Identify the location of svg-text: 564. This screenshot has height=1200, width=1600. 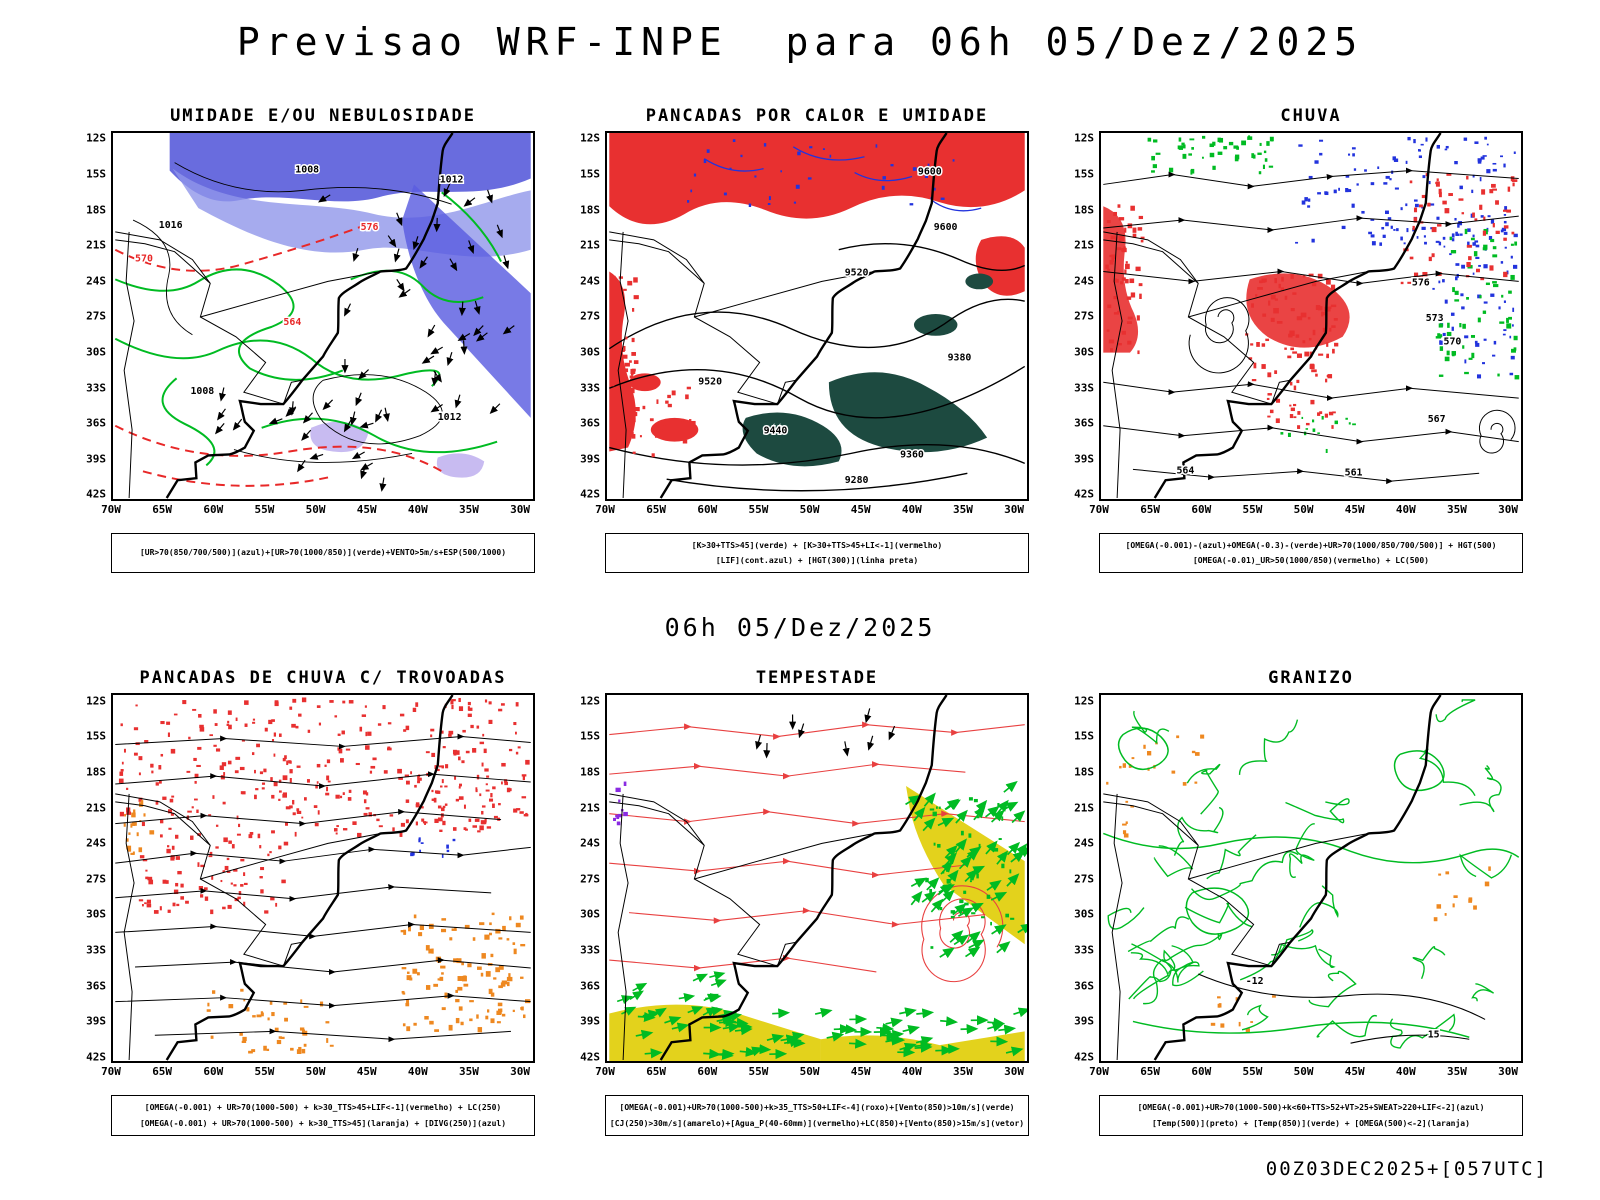
(1185, 470).